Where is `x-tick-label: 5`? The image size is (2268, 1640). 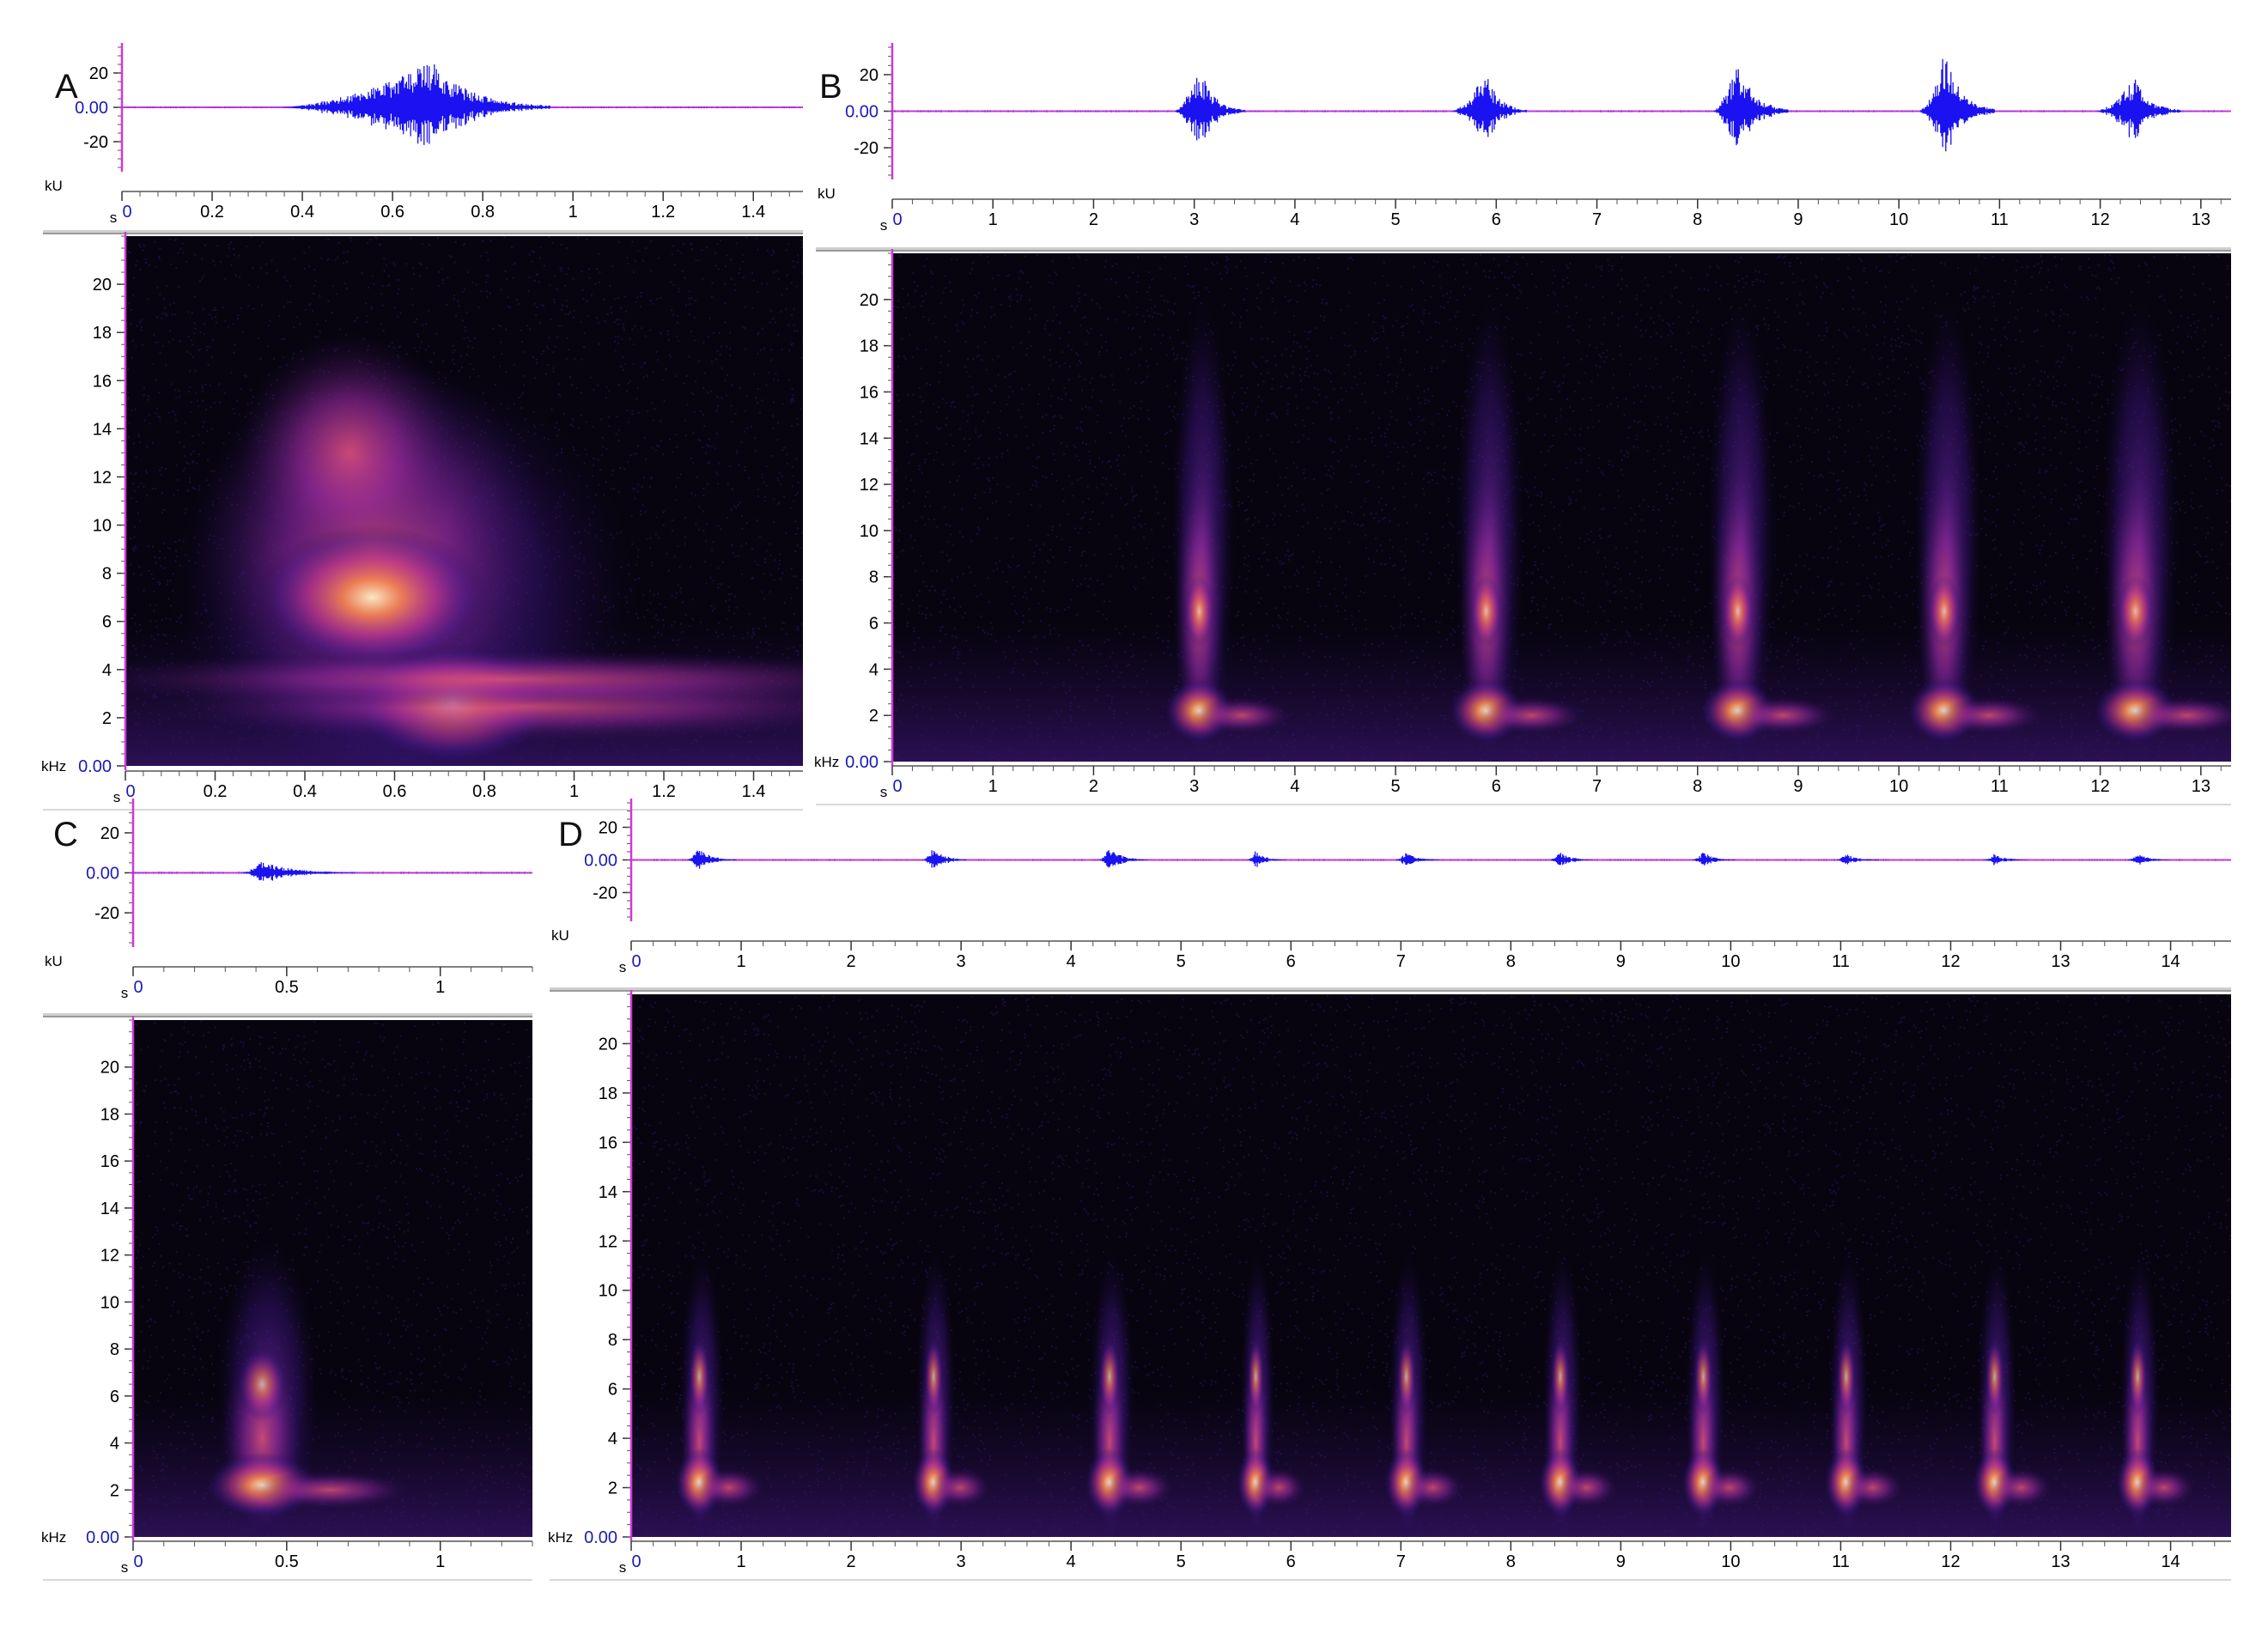 x-tick-label: 5 is located at coordinates (1396, 786).